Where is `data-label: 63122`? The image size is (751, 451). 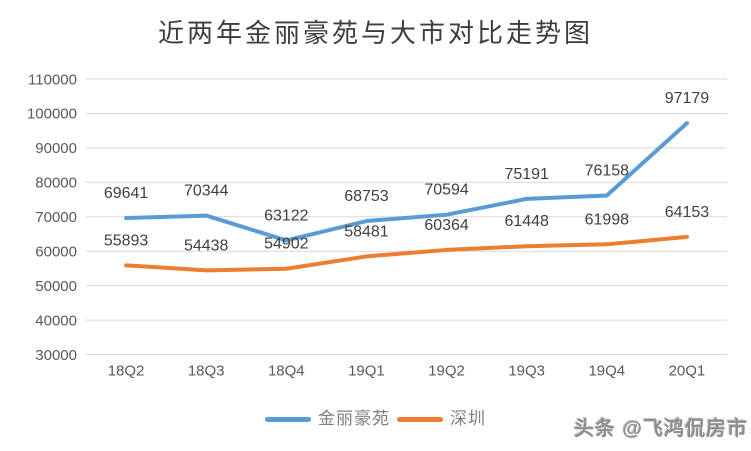 data-label: 63122 is located at coordinates (286, 215).